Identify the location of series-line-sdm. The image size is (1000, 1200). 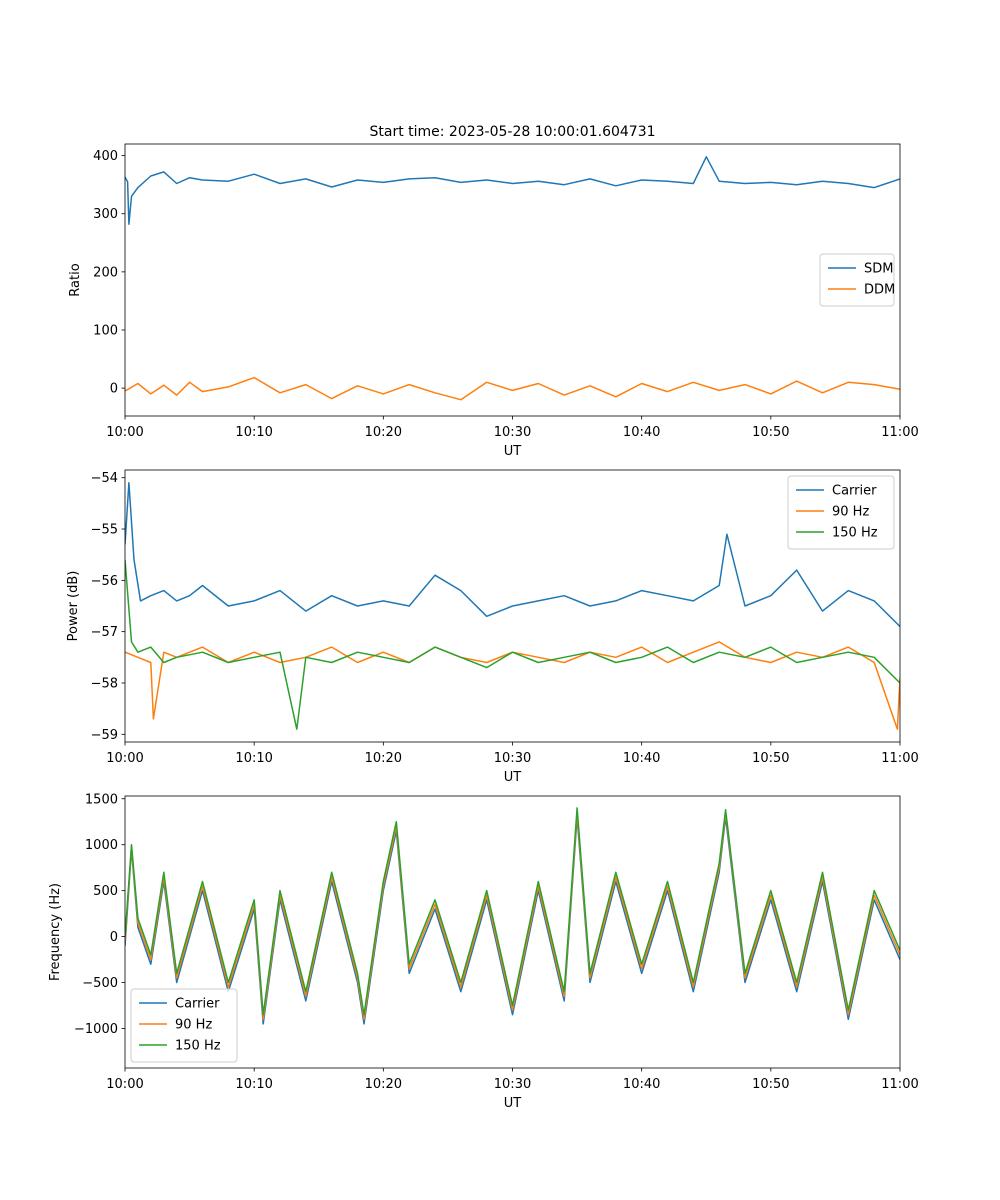
(512, 190).